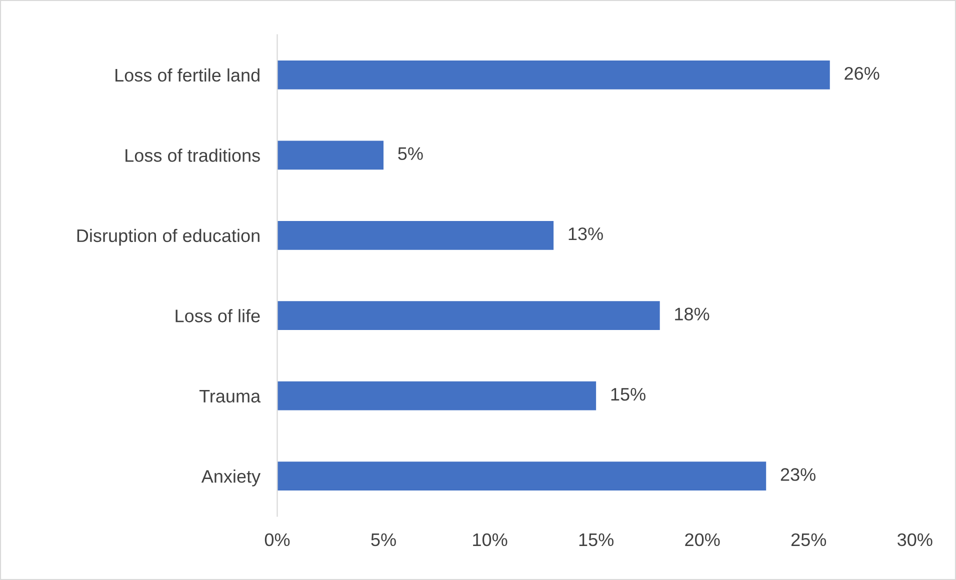 The width and height of the screenshot is (956, 580). I want to click on x-tick-label: 30%, so click(915, 539).